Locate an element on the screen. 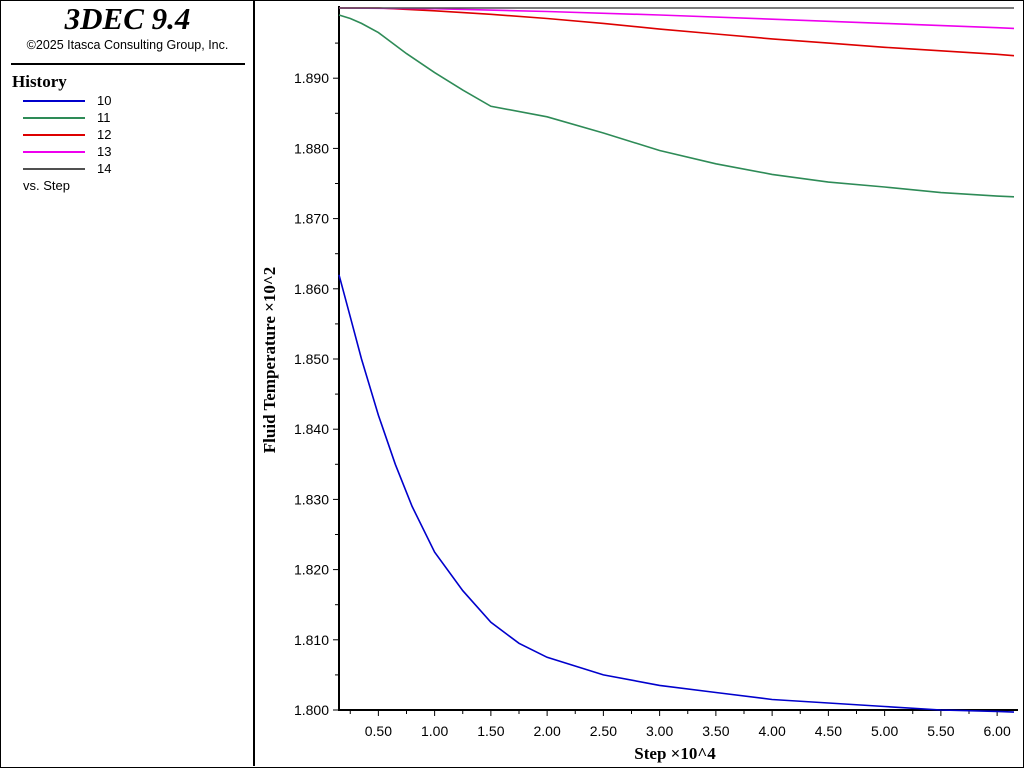 The height and width of the screenshot is (768, 1024). y-tick-label: 1.830 is located at coordinates (311, 499).